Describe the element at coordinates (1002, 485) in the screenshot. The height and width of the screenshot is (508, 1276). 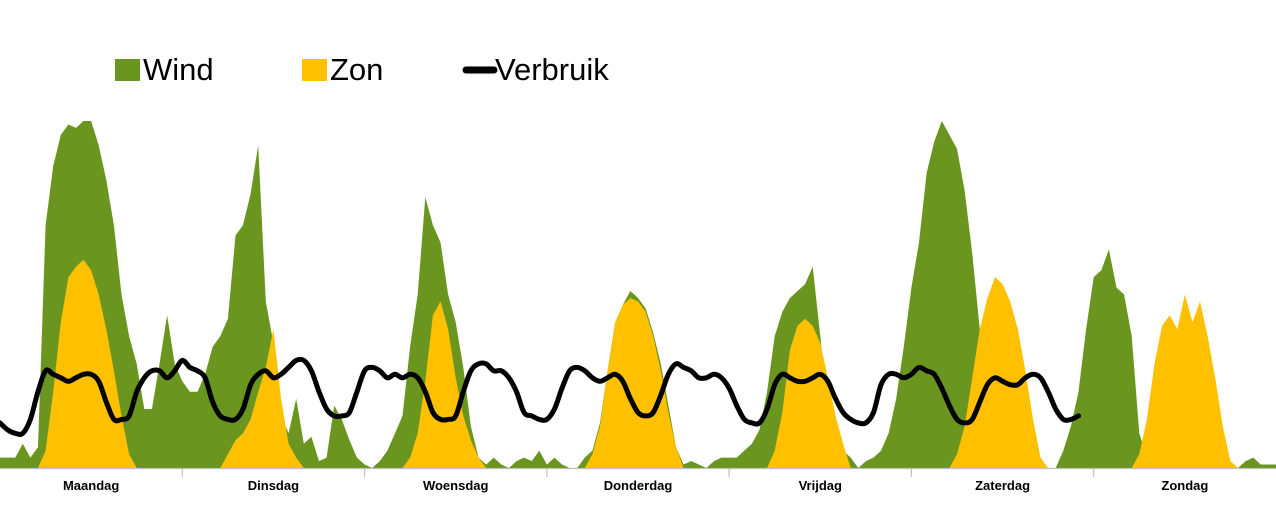
I see `x-tick-label: Zaterdag` at that location.